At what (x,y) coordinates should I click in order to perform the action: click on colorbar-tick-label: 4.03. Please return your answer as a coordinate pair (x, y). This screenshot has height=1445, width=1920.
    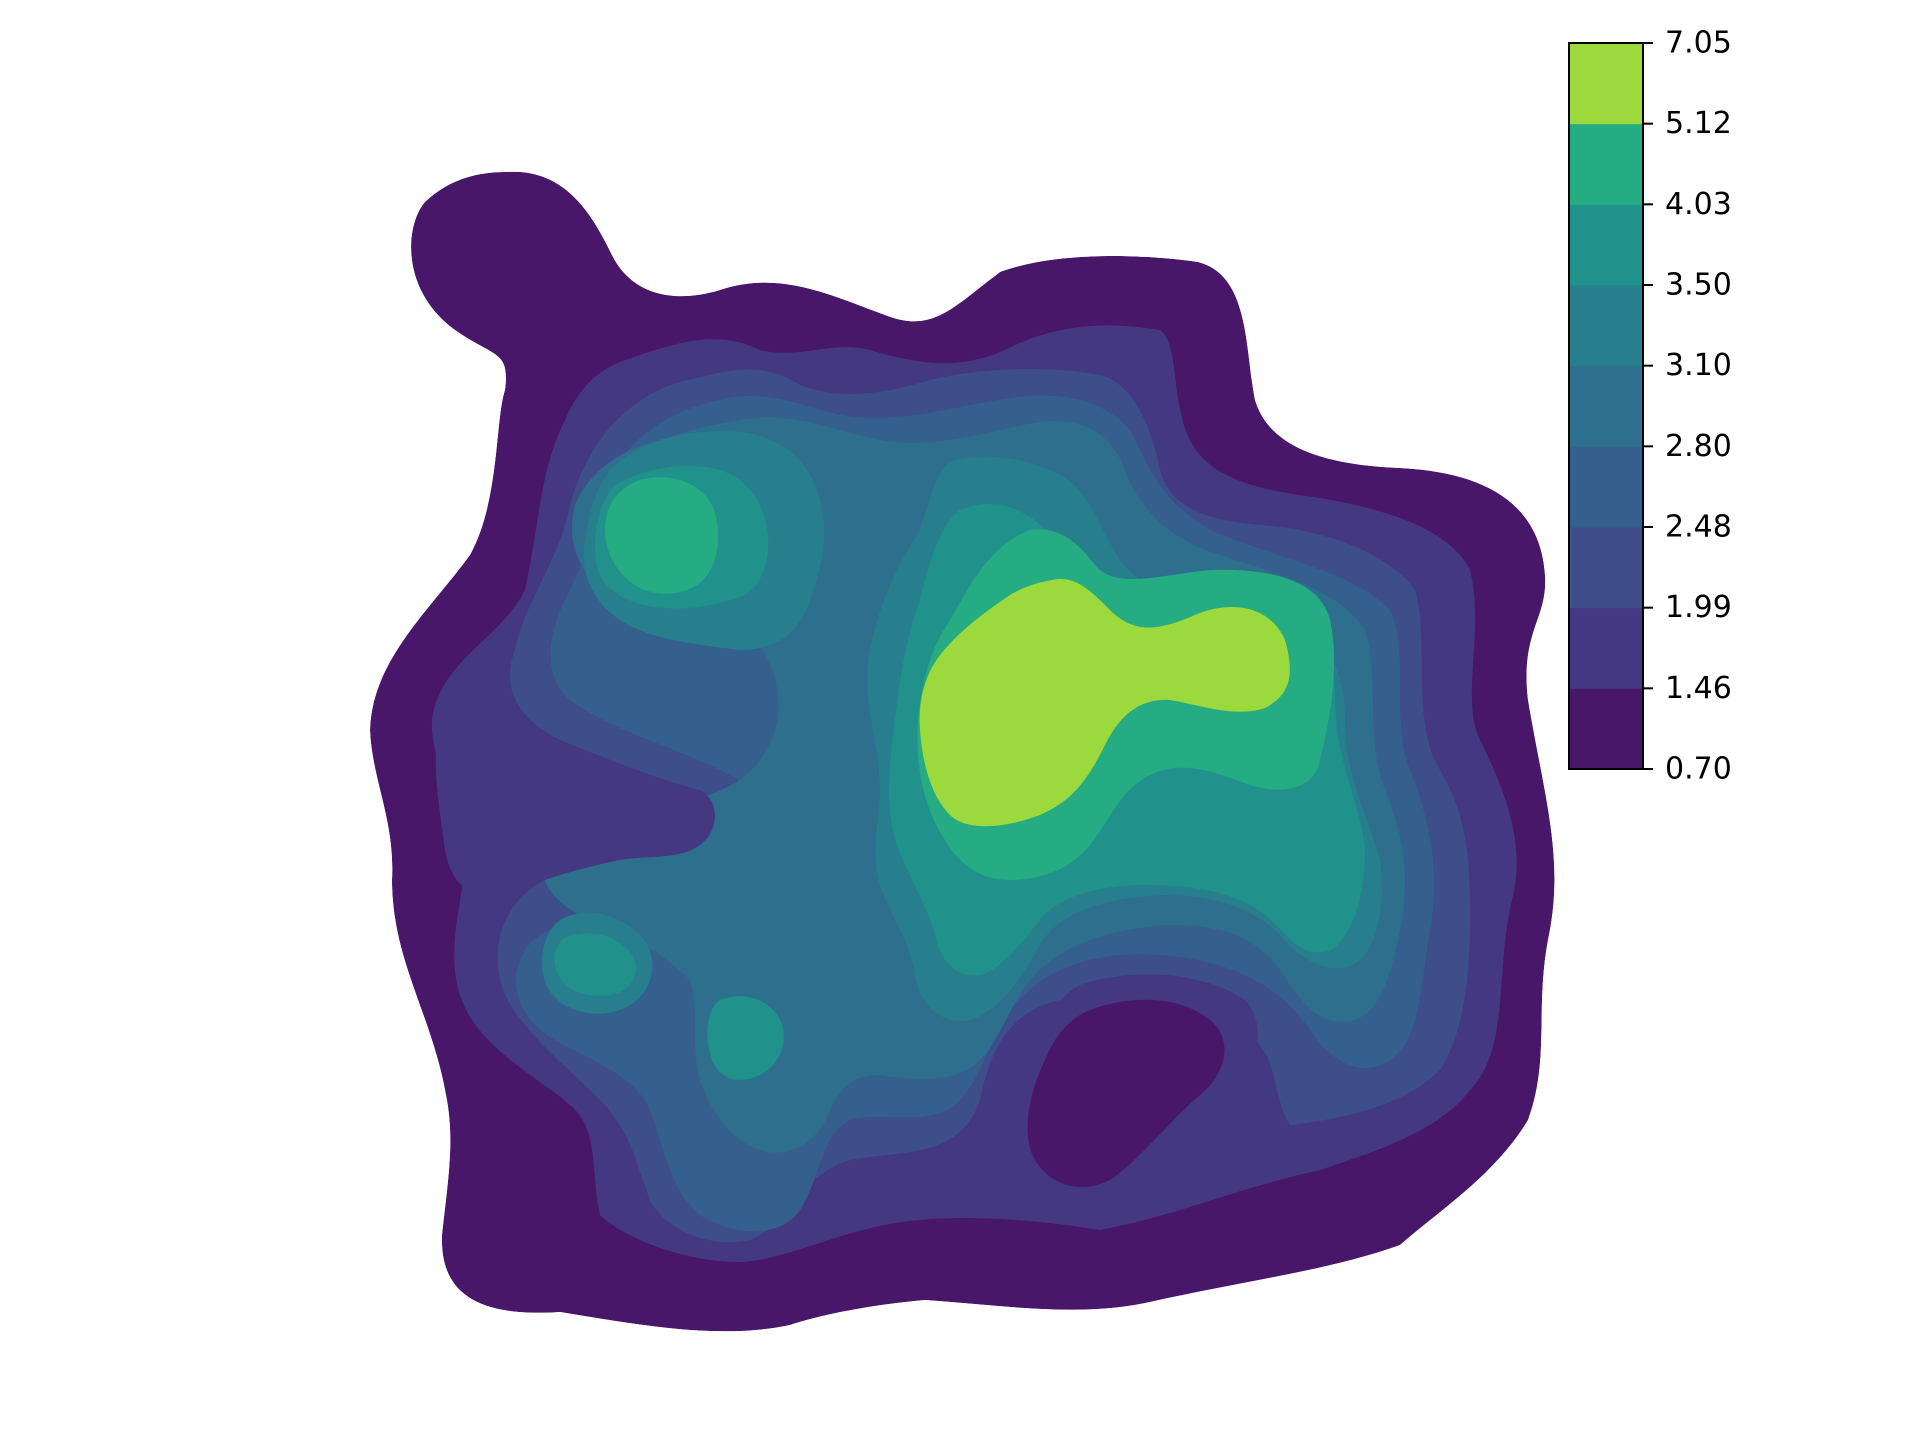
    Looking at the image, I should click on (1698, 204).